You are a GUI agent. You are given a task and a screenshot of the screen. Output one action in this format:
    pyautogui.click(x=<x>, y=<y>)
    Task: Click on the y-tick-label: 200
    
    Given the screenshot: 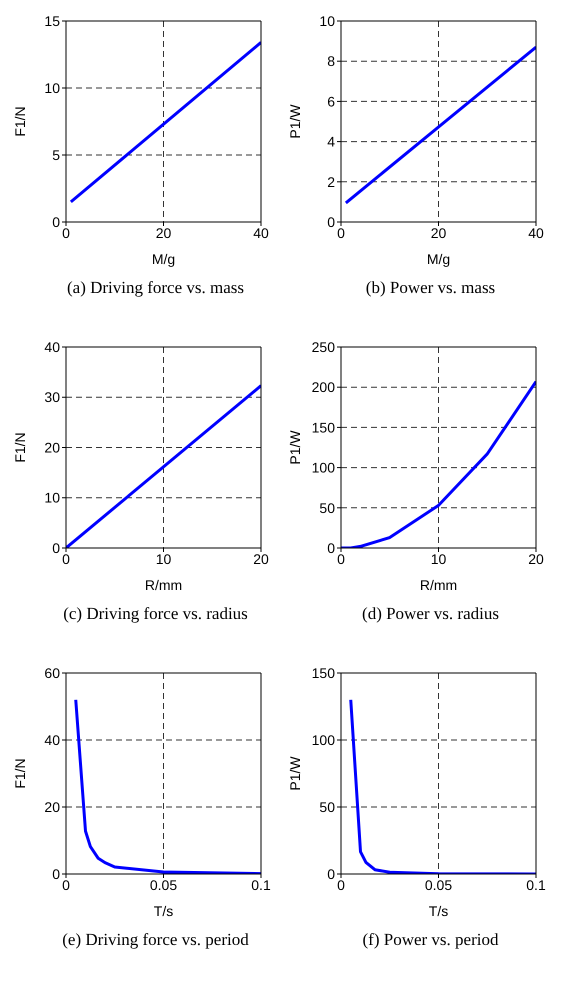 What is the action you would take?
    pyautogui.click(x=324, y=387)
    